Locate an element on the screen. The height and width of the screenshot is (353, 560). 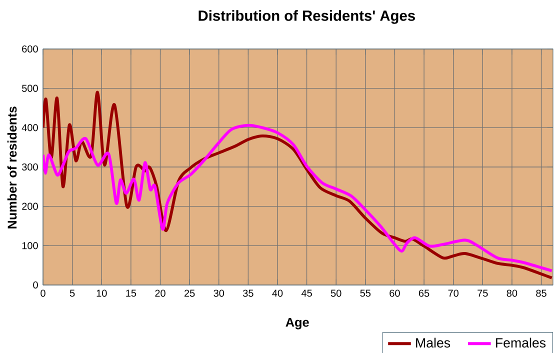
x-tick-label: 10 is located at coordinates (101, 293).